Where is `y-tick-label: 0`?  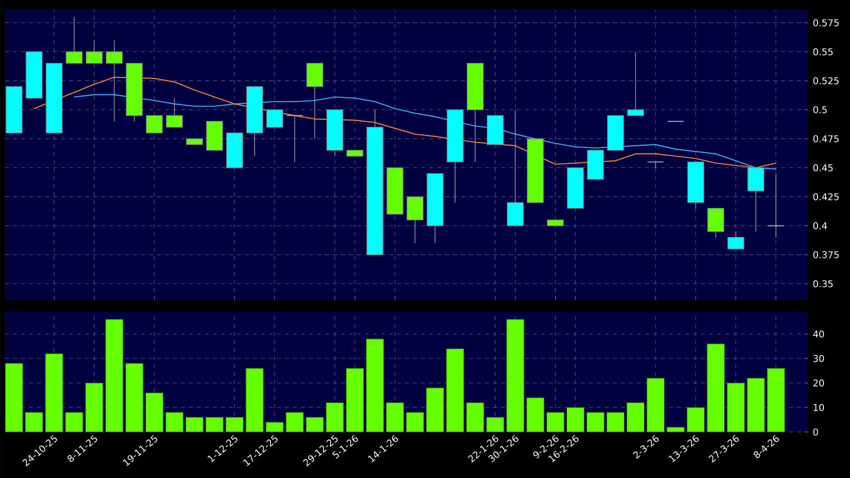 y-tick-label: 0 is located at coordinates (815, 432).